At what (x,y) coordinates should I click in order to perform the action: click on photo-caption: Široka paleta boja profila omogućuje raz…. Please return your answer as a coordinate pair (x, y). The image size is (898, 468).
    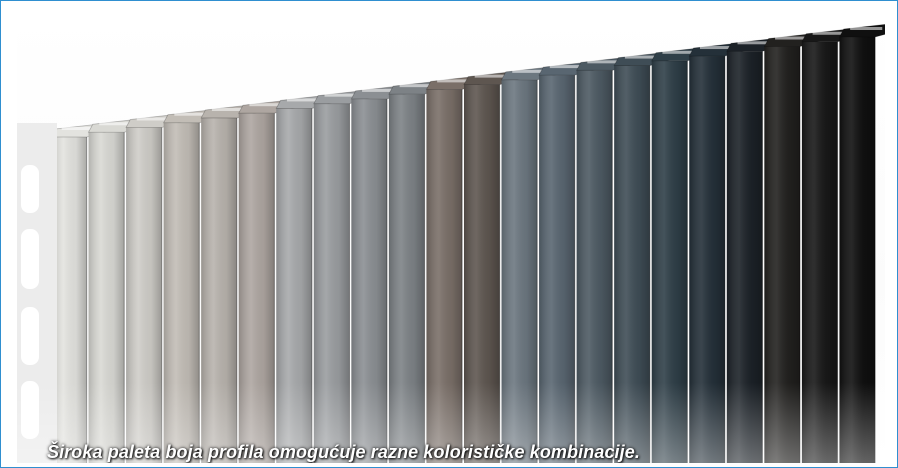
    Looking at the image, I should click on (343, 452).